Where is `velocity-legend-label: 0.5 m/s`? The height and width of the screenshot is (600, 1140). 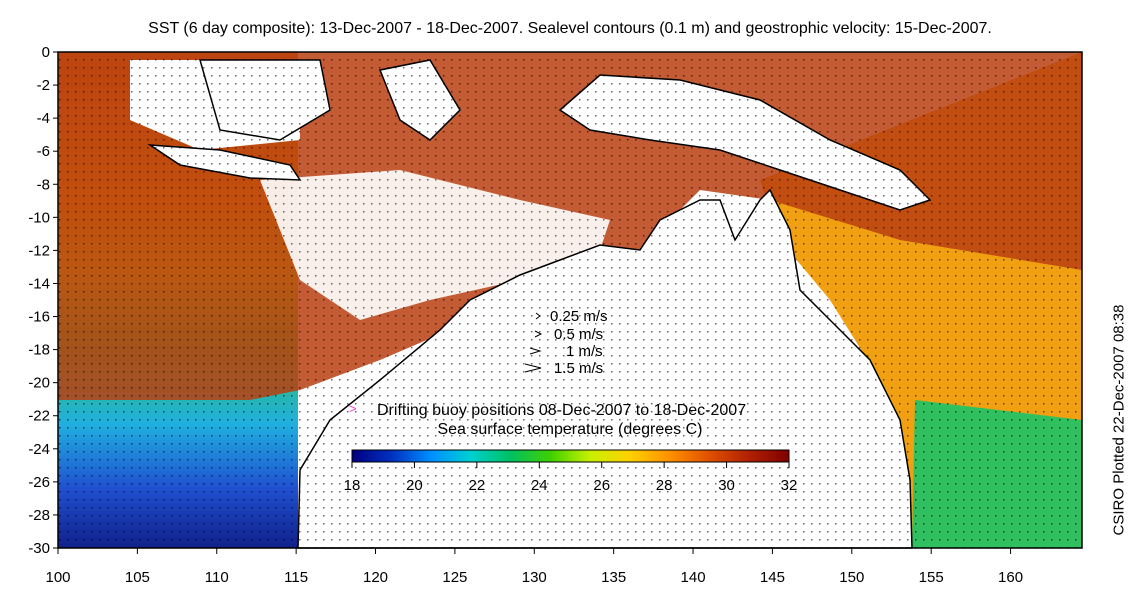
velocity-legend-label: 0.5 m/s is located at coordinates (578, 334).